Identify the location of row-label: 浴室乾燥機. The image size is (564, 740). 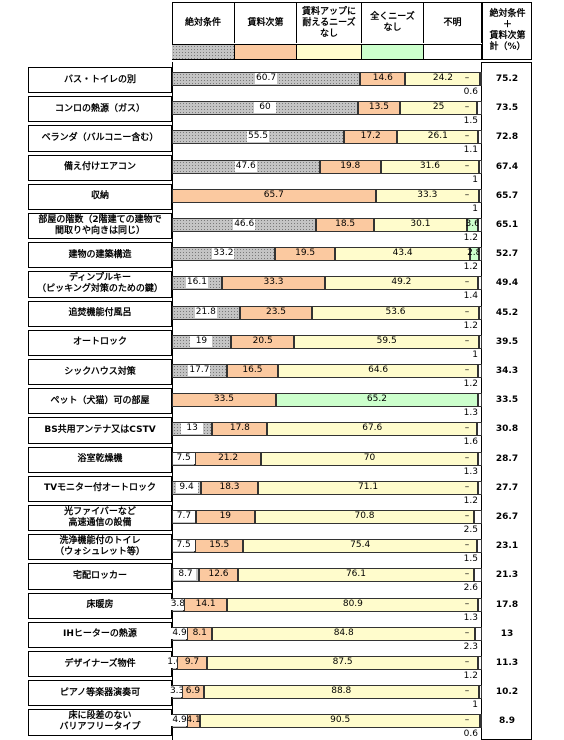
(100, 459).